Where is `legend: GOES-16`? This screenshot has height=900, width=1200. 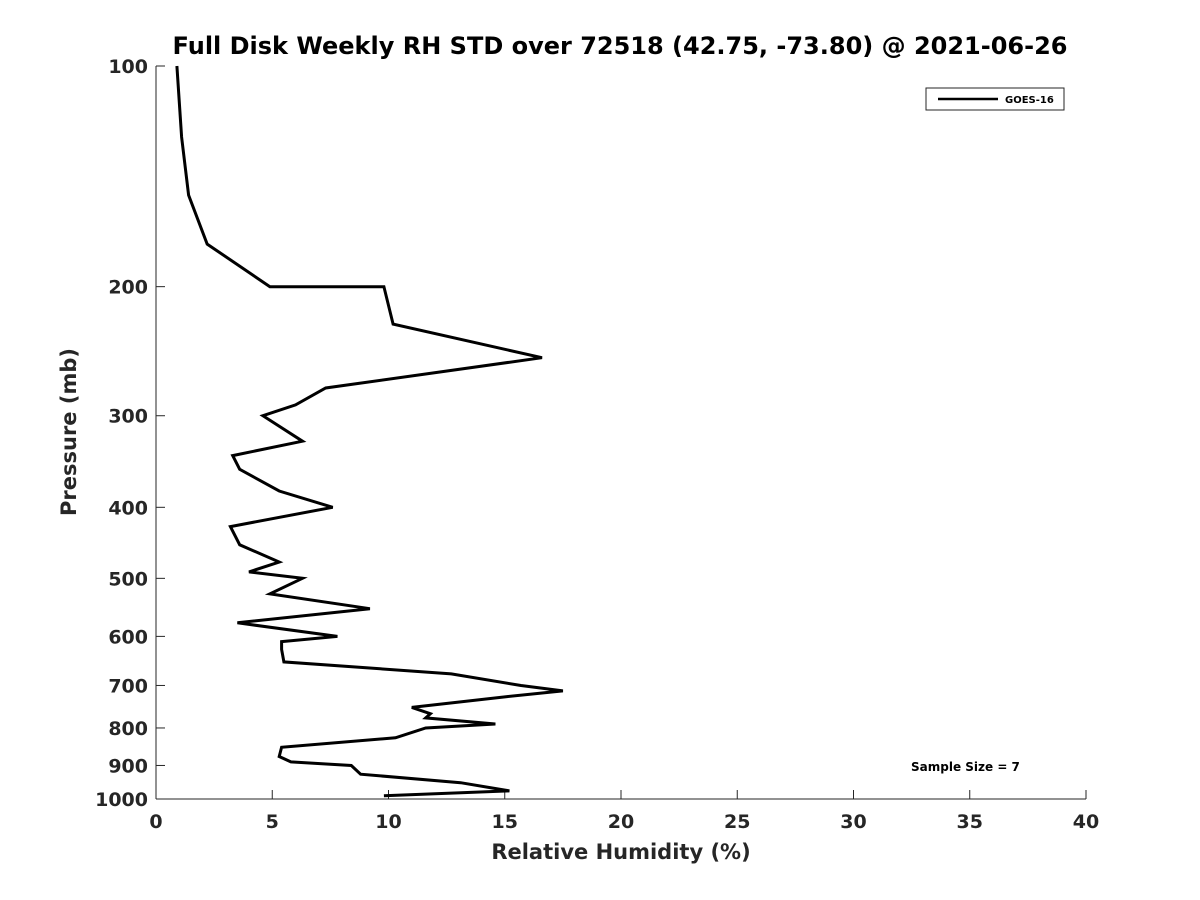 legend: GOES-16 is located at coordinates (995, 99).